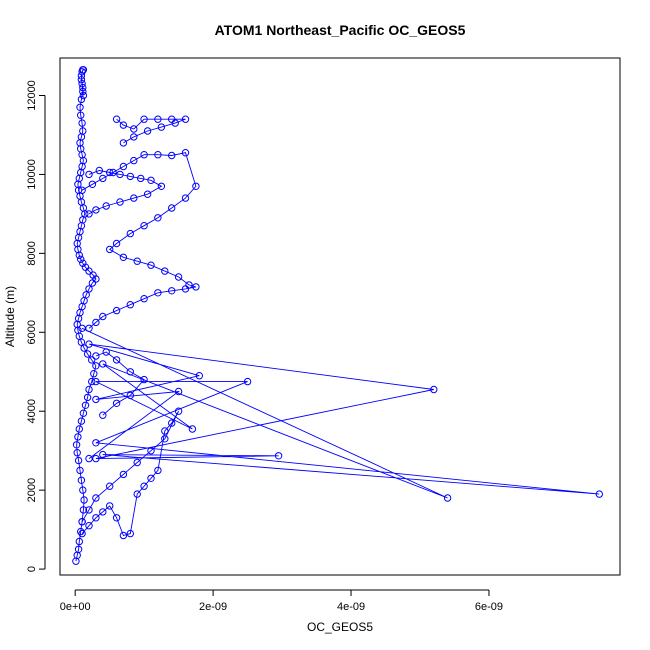 The image size is (650, 650). Describe the element at coordinates (10, 316) in the screenshot. I see `y-axis-label: Altitude (m)` at that location.